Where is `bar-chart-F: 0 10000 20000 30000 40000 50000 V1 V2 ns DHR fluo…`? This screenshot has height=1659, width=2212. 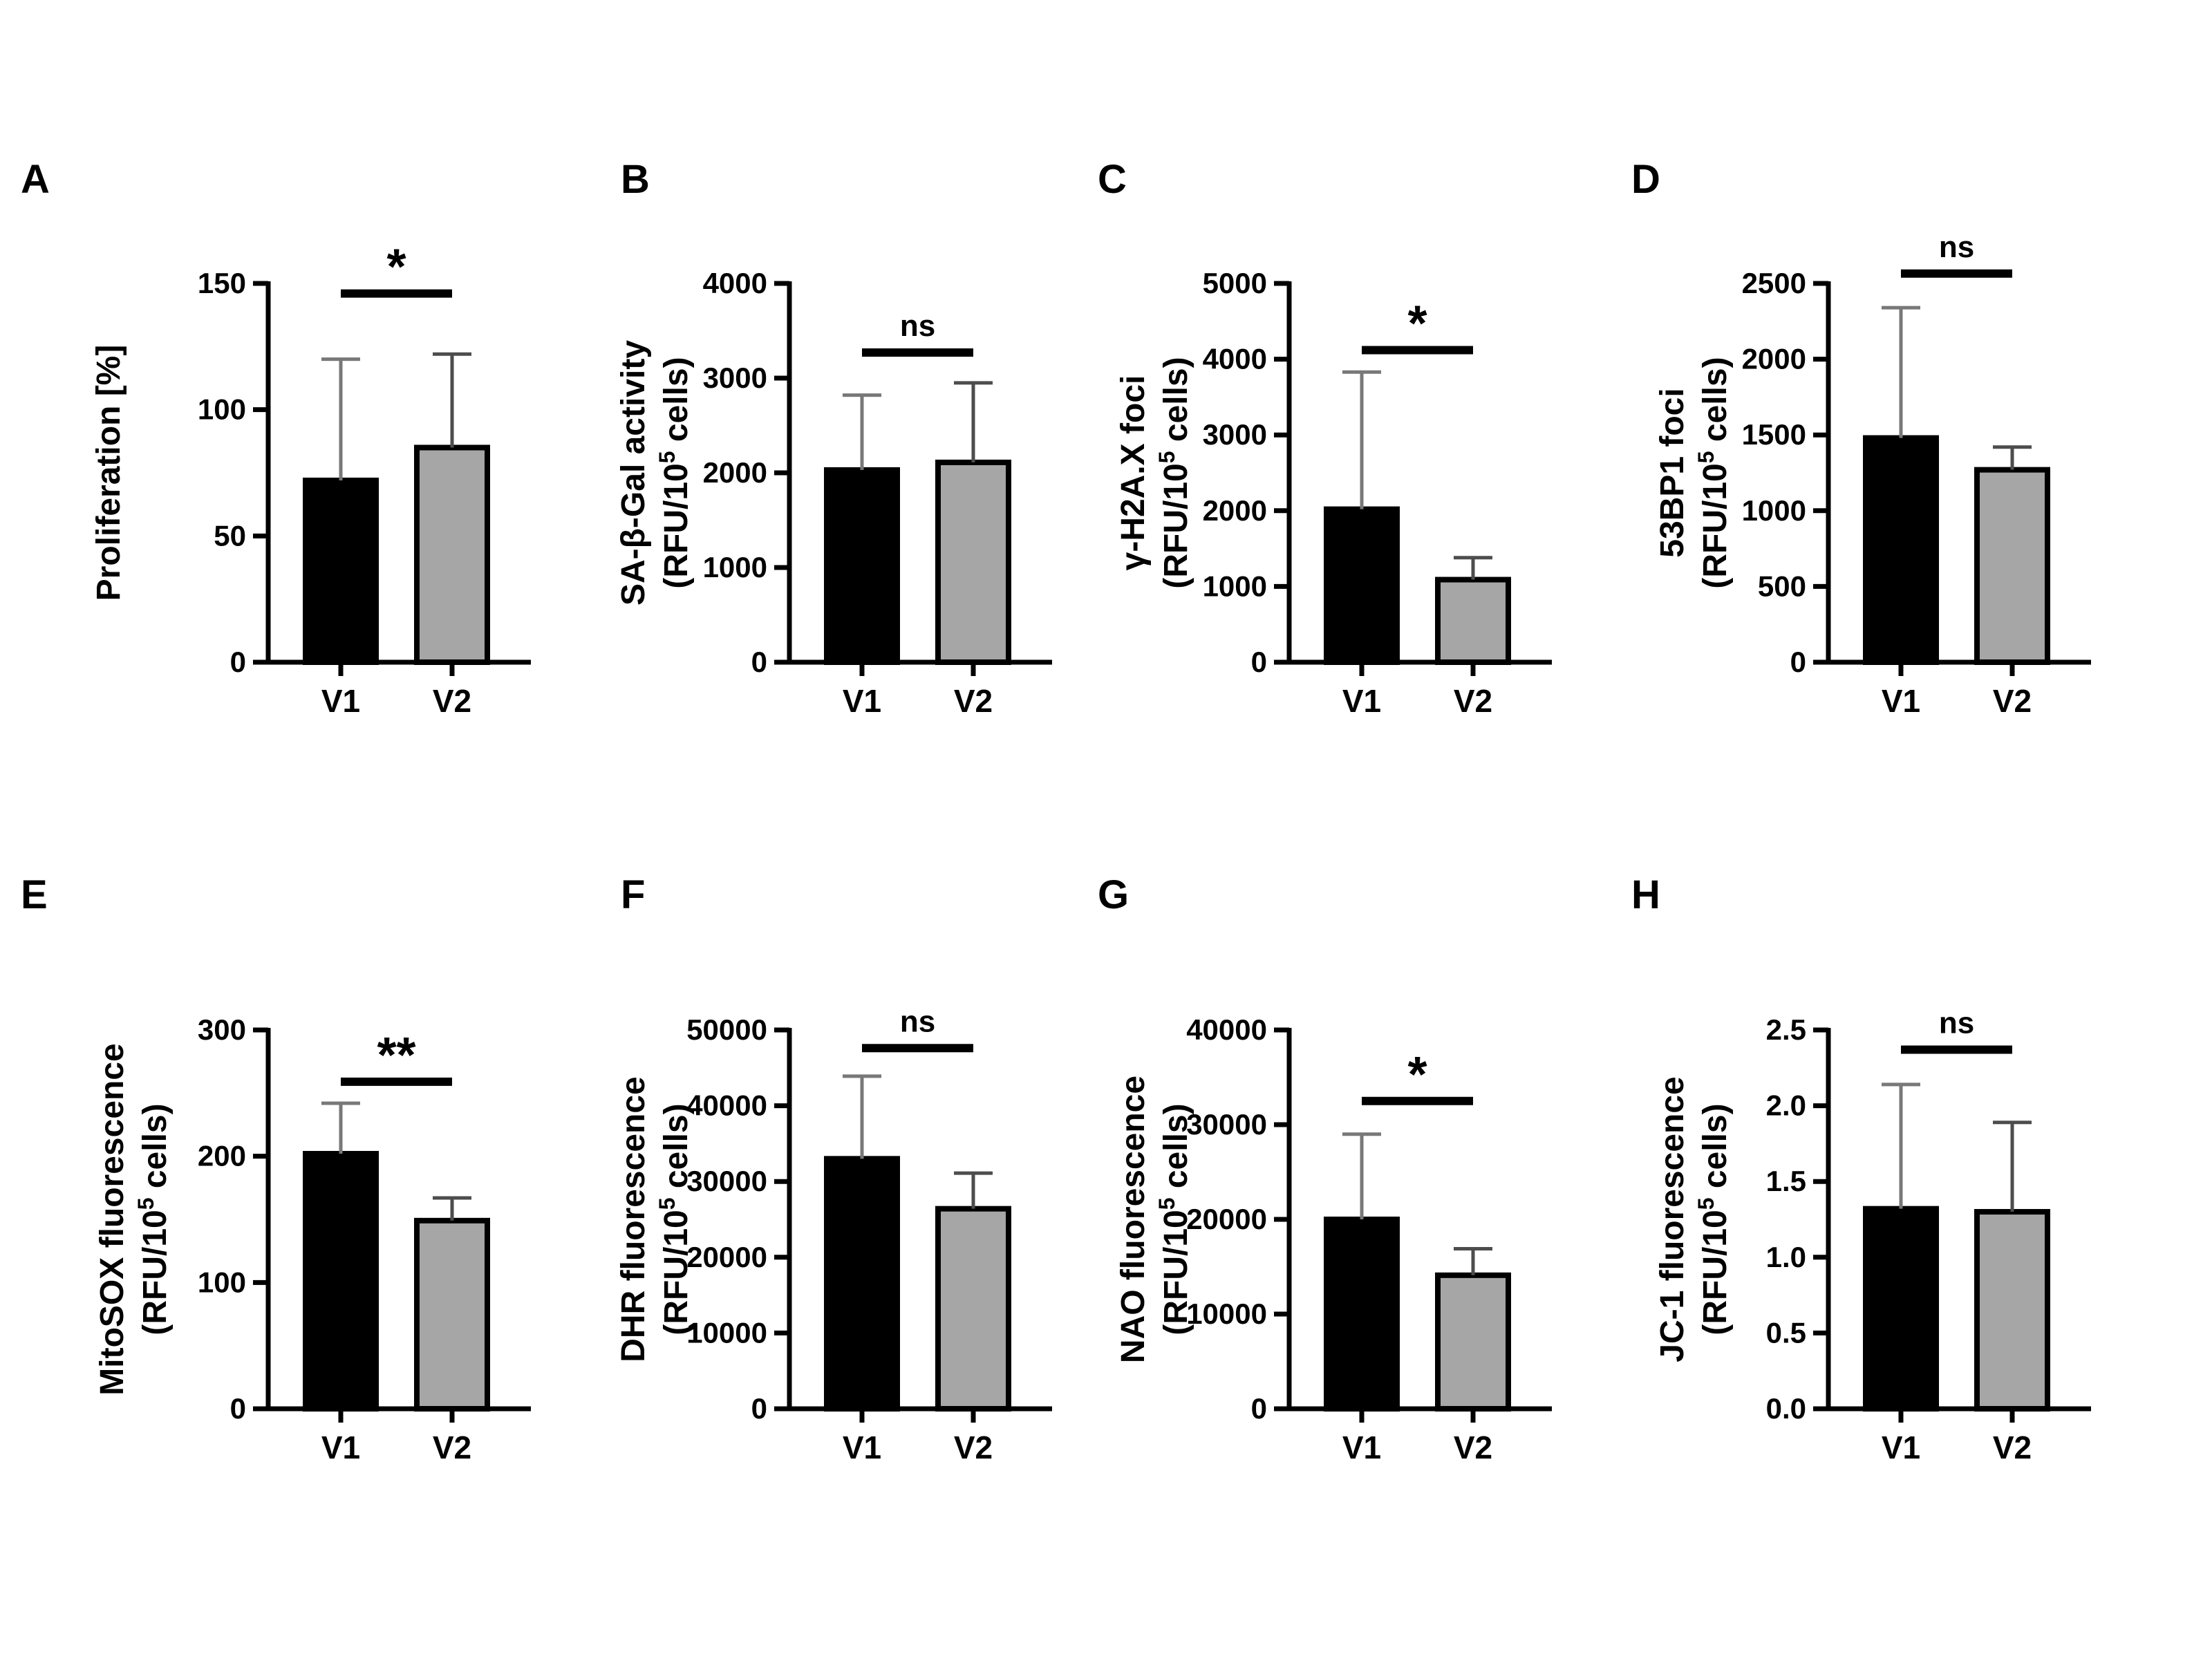
bar-chart-F: 0 10000 20000 30000 40000 50000 V1 V2 ns DHR fluo… is located at coordinates (833, 1234).